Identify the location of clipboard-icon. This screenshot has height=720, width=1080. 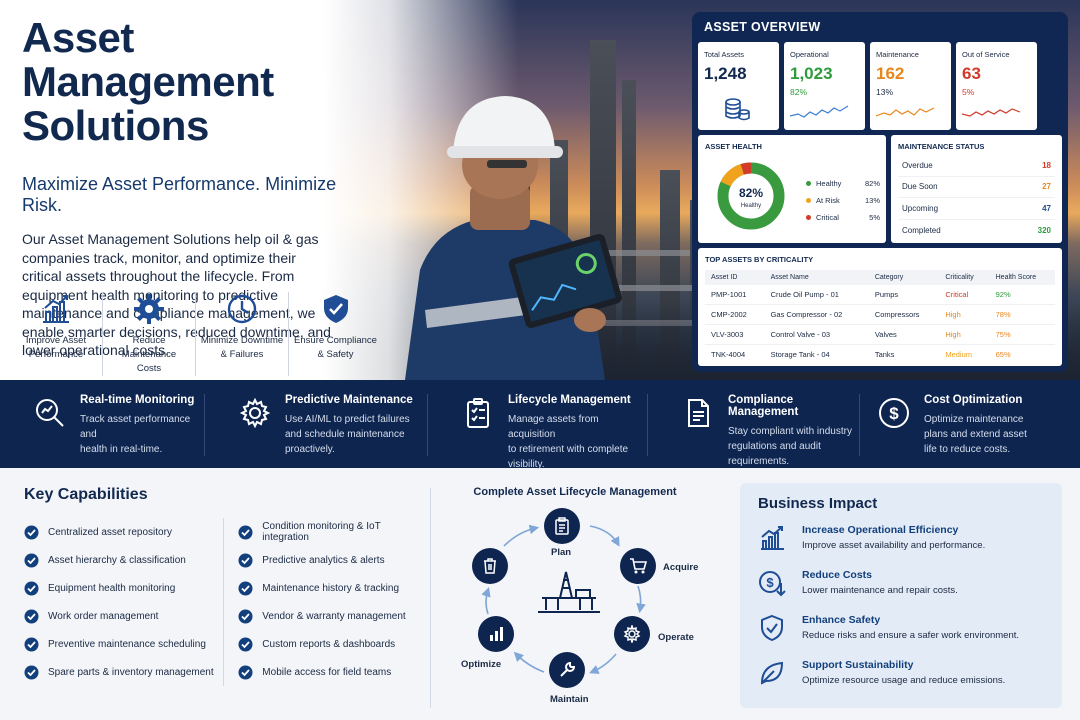
(562, 526).